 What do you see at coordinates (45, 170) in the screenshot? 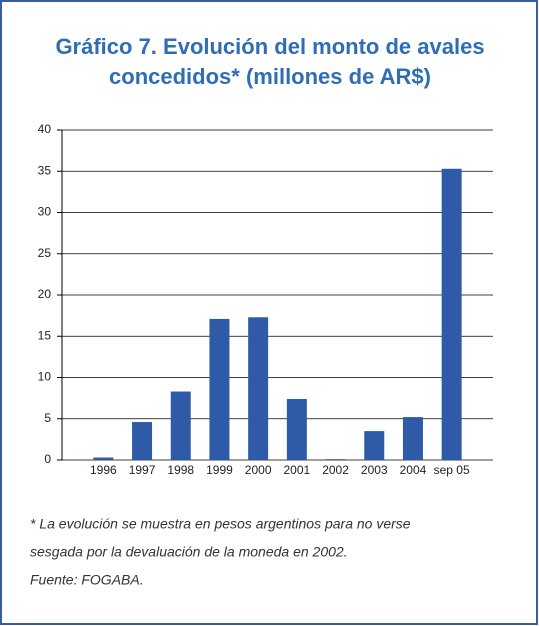
I see `y-tick-label: 35` at bounding box center [45, 170].